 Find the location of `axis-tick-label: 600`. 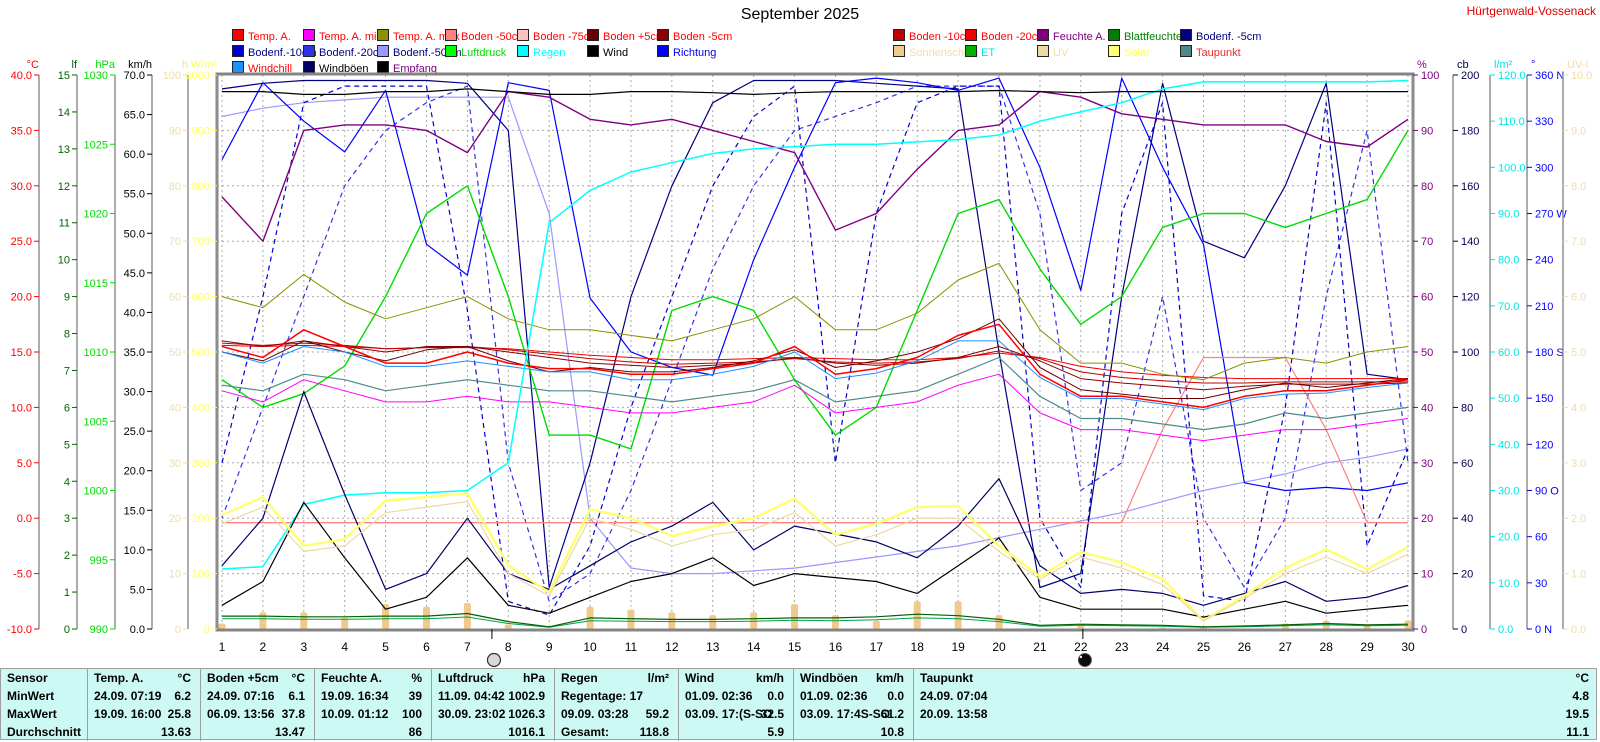

axis-tick-label: 600 is located at coordinates (201, 298).